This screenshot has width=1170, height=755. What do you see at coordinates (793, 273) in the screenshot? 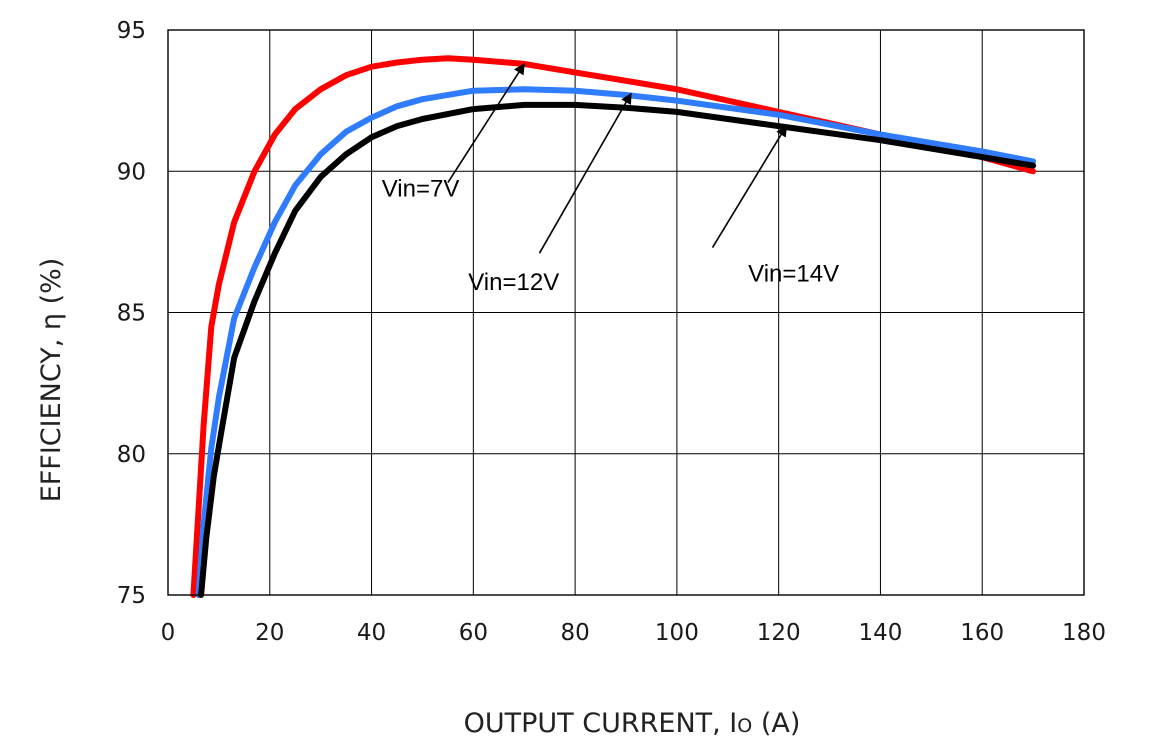
I see `annotation-label: Vin=14V` at bounding box center [793, 273].